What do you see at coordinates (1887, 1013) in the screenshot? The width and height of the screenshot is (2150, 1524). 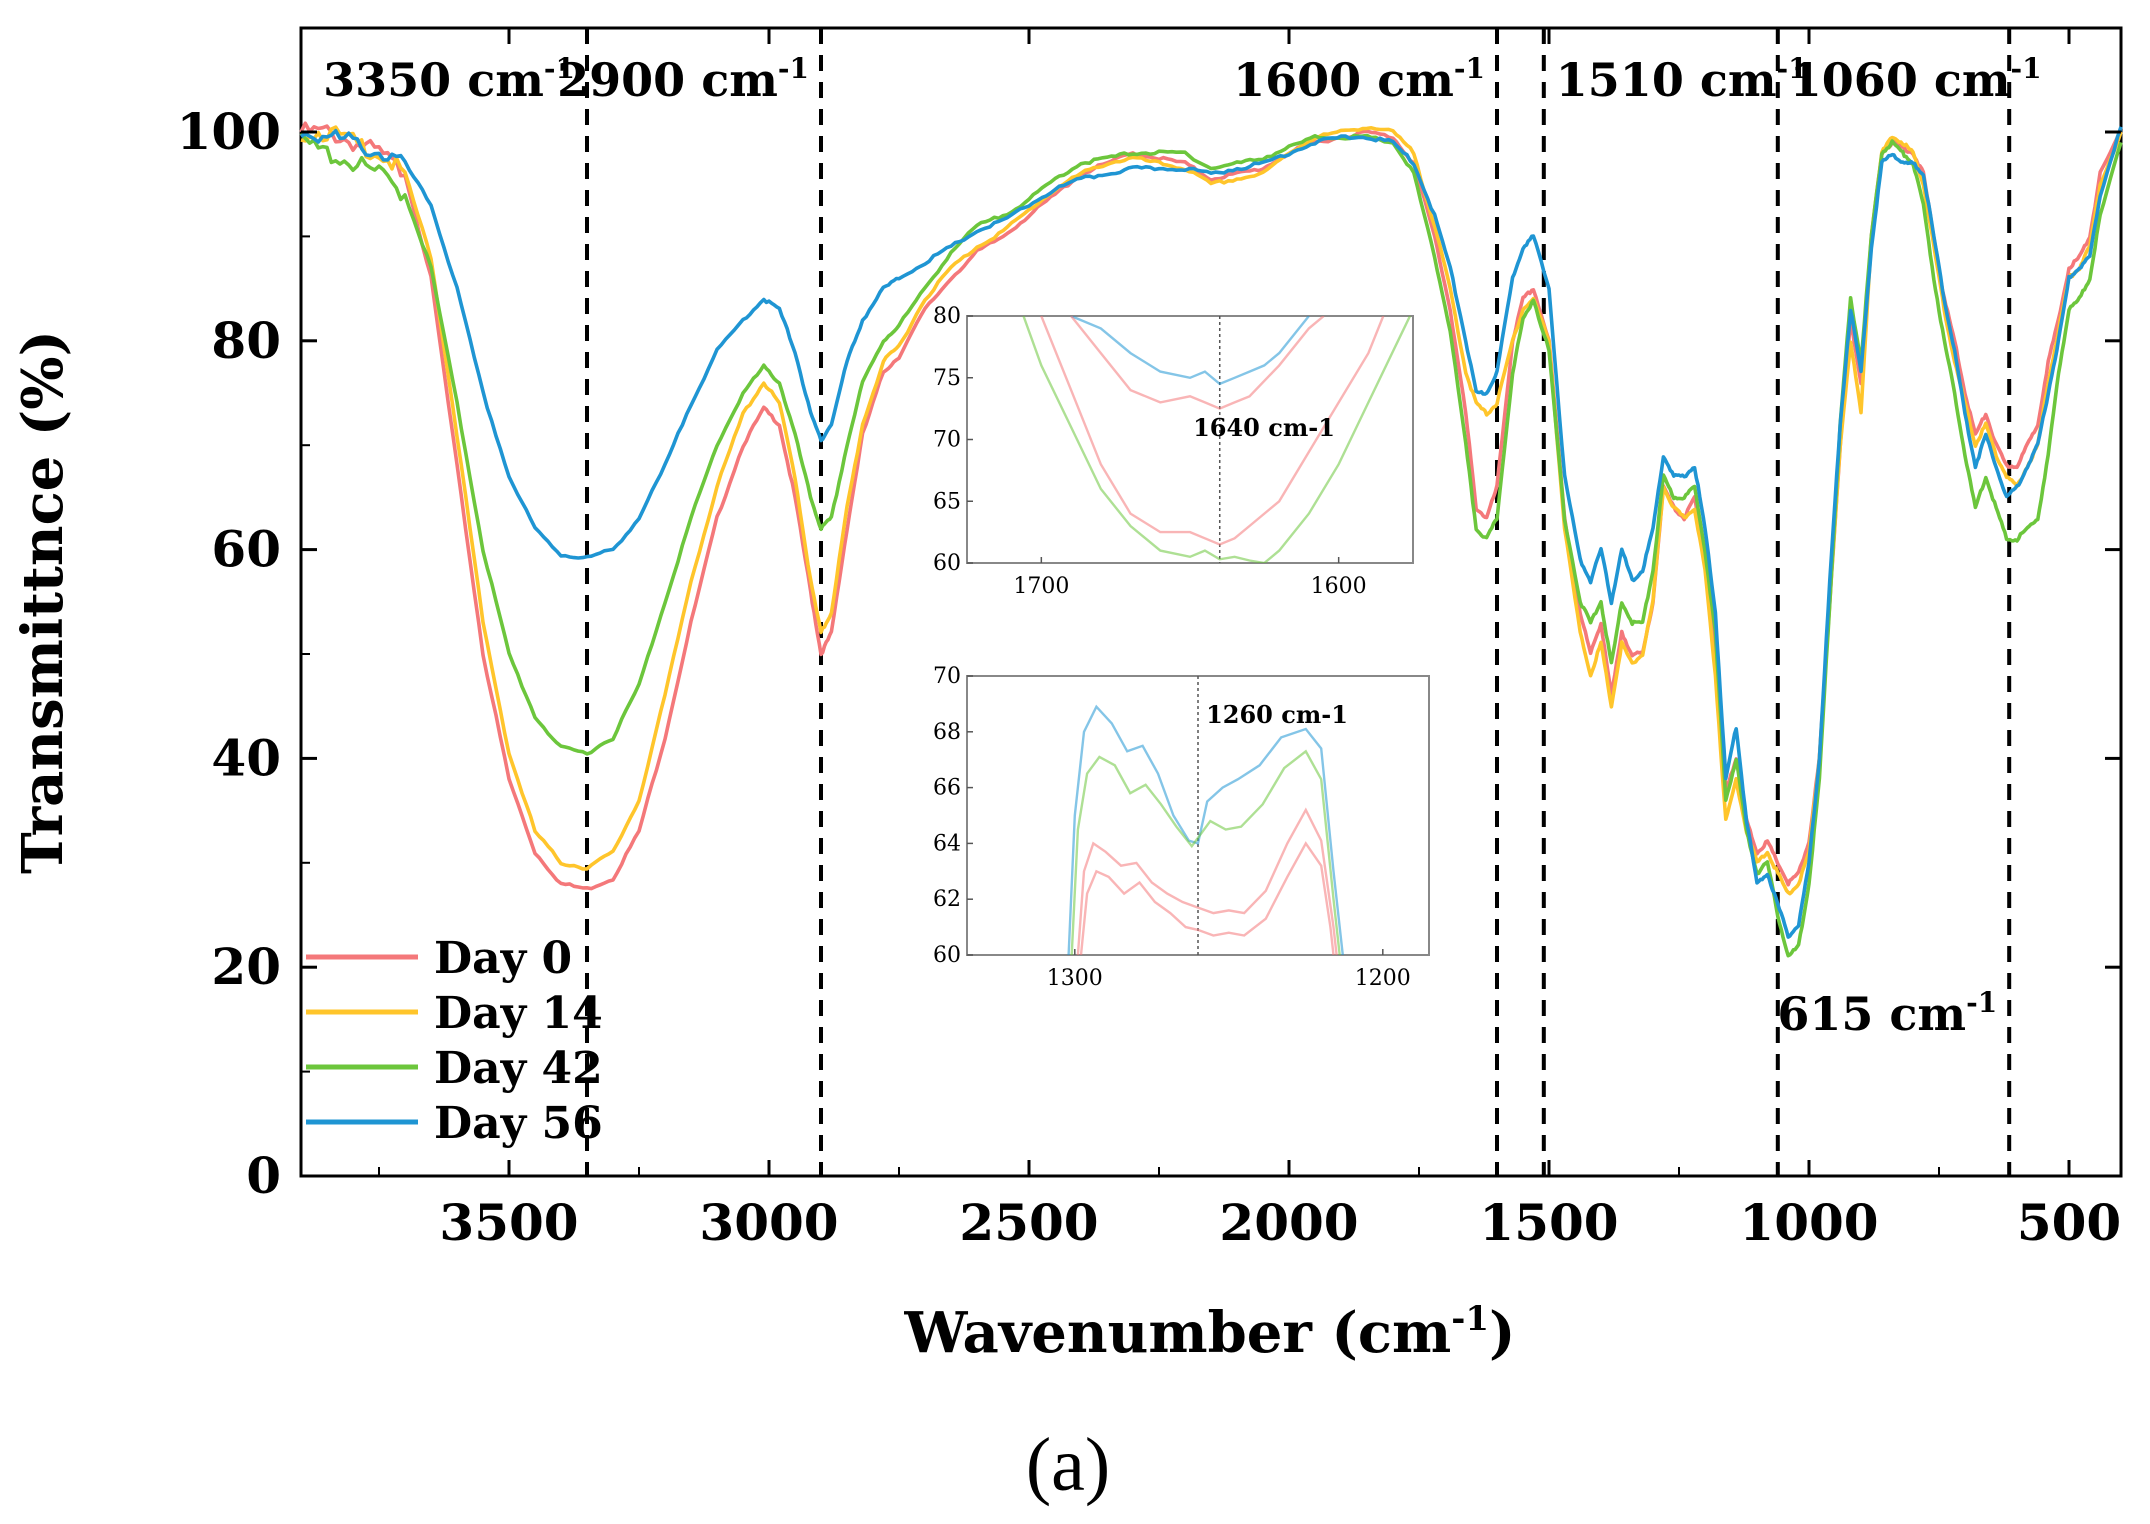 I see `peak-label-615: 615 cm-1` at bounding box center [1887, 1013].